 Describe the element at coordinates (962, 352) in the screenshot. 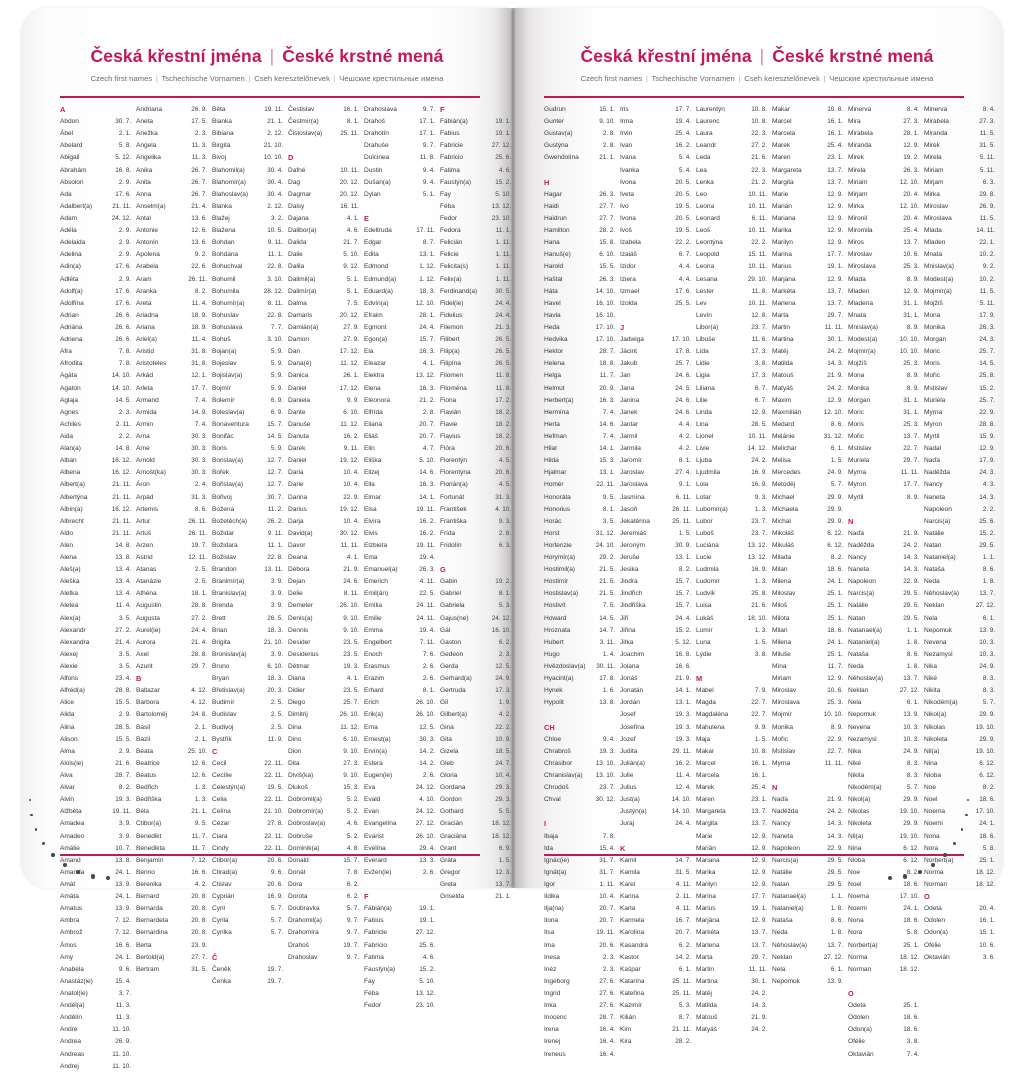

I see `name-entry: Moric 25. 7.` at that location.